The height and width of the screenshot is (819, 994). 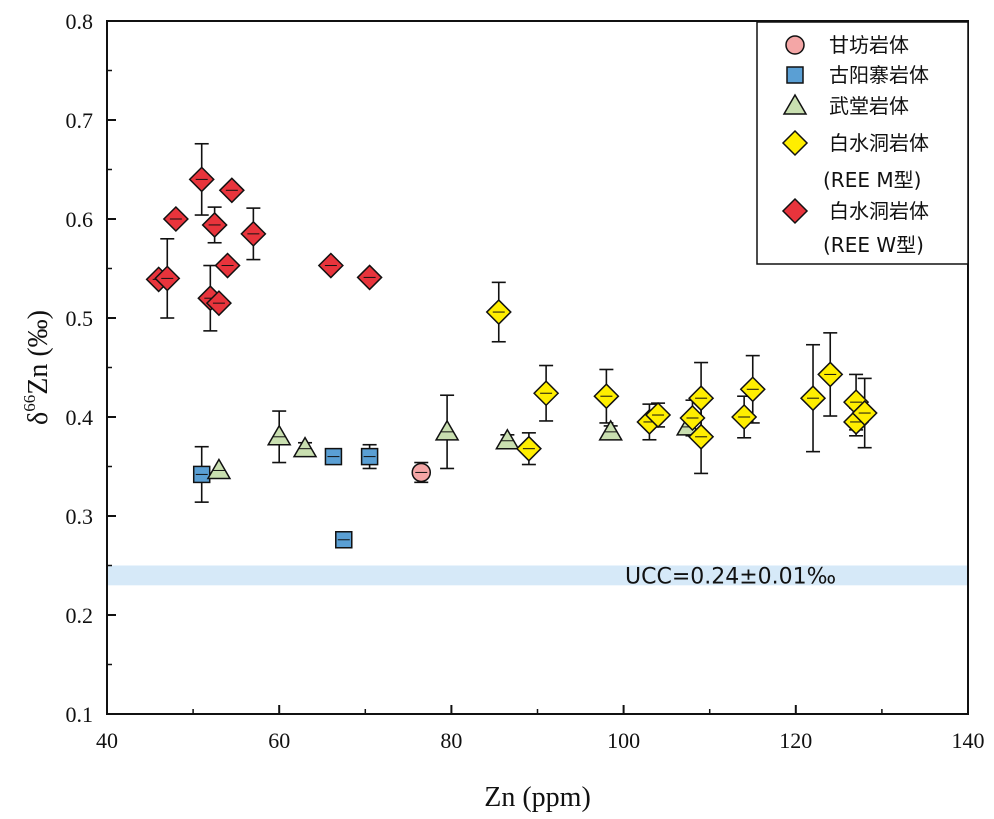 What do you see at coordinates (80, 318) in the screenshot?
I see `y-tick-label: 0.5` at bounding box center [80, 318].